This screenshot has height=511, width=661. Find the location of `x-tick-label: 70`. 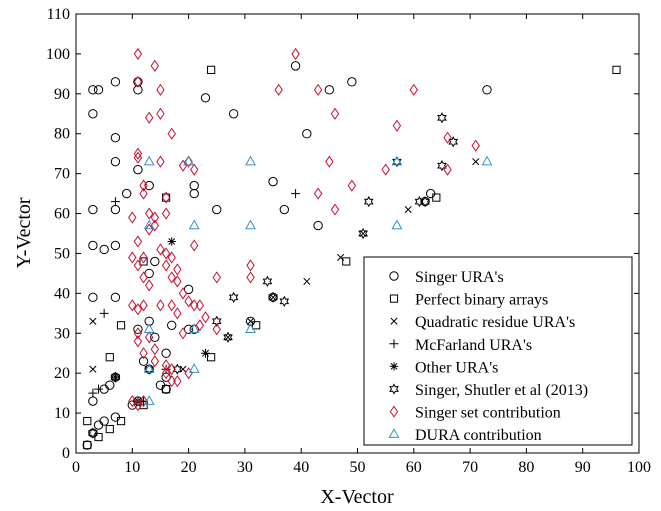

x-tick-label: 70 is located at coordinates (470, 467).